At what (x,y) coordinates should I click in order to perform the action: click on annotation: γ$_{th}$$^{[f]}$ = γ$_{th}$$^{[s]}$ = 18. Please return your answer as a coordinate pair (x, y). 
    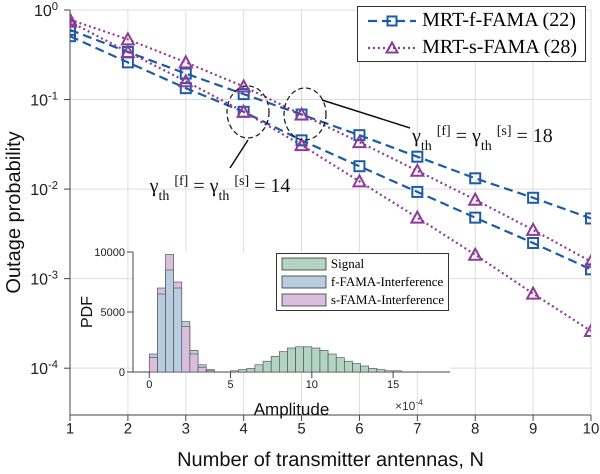
    Looking at the image, I should click on (482, 139).